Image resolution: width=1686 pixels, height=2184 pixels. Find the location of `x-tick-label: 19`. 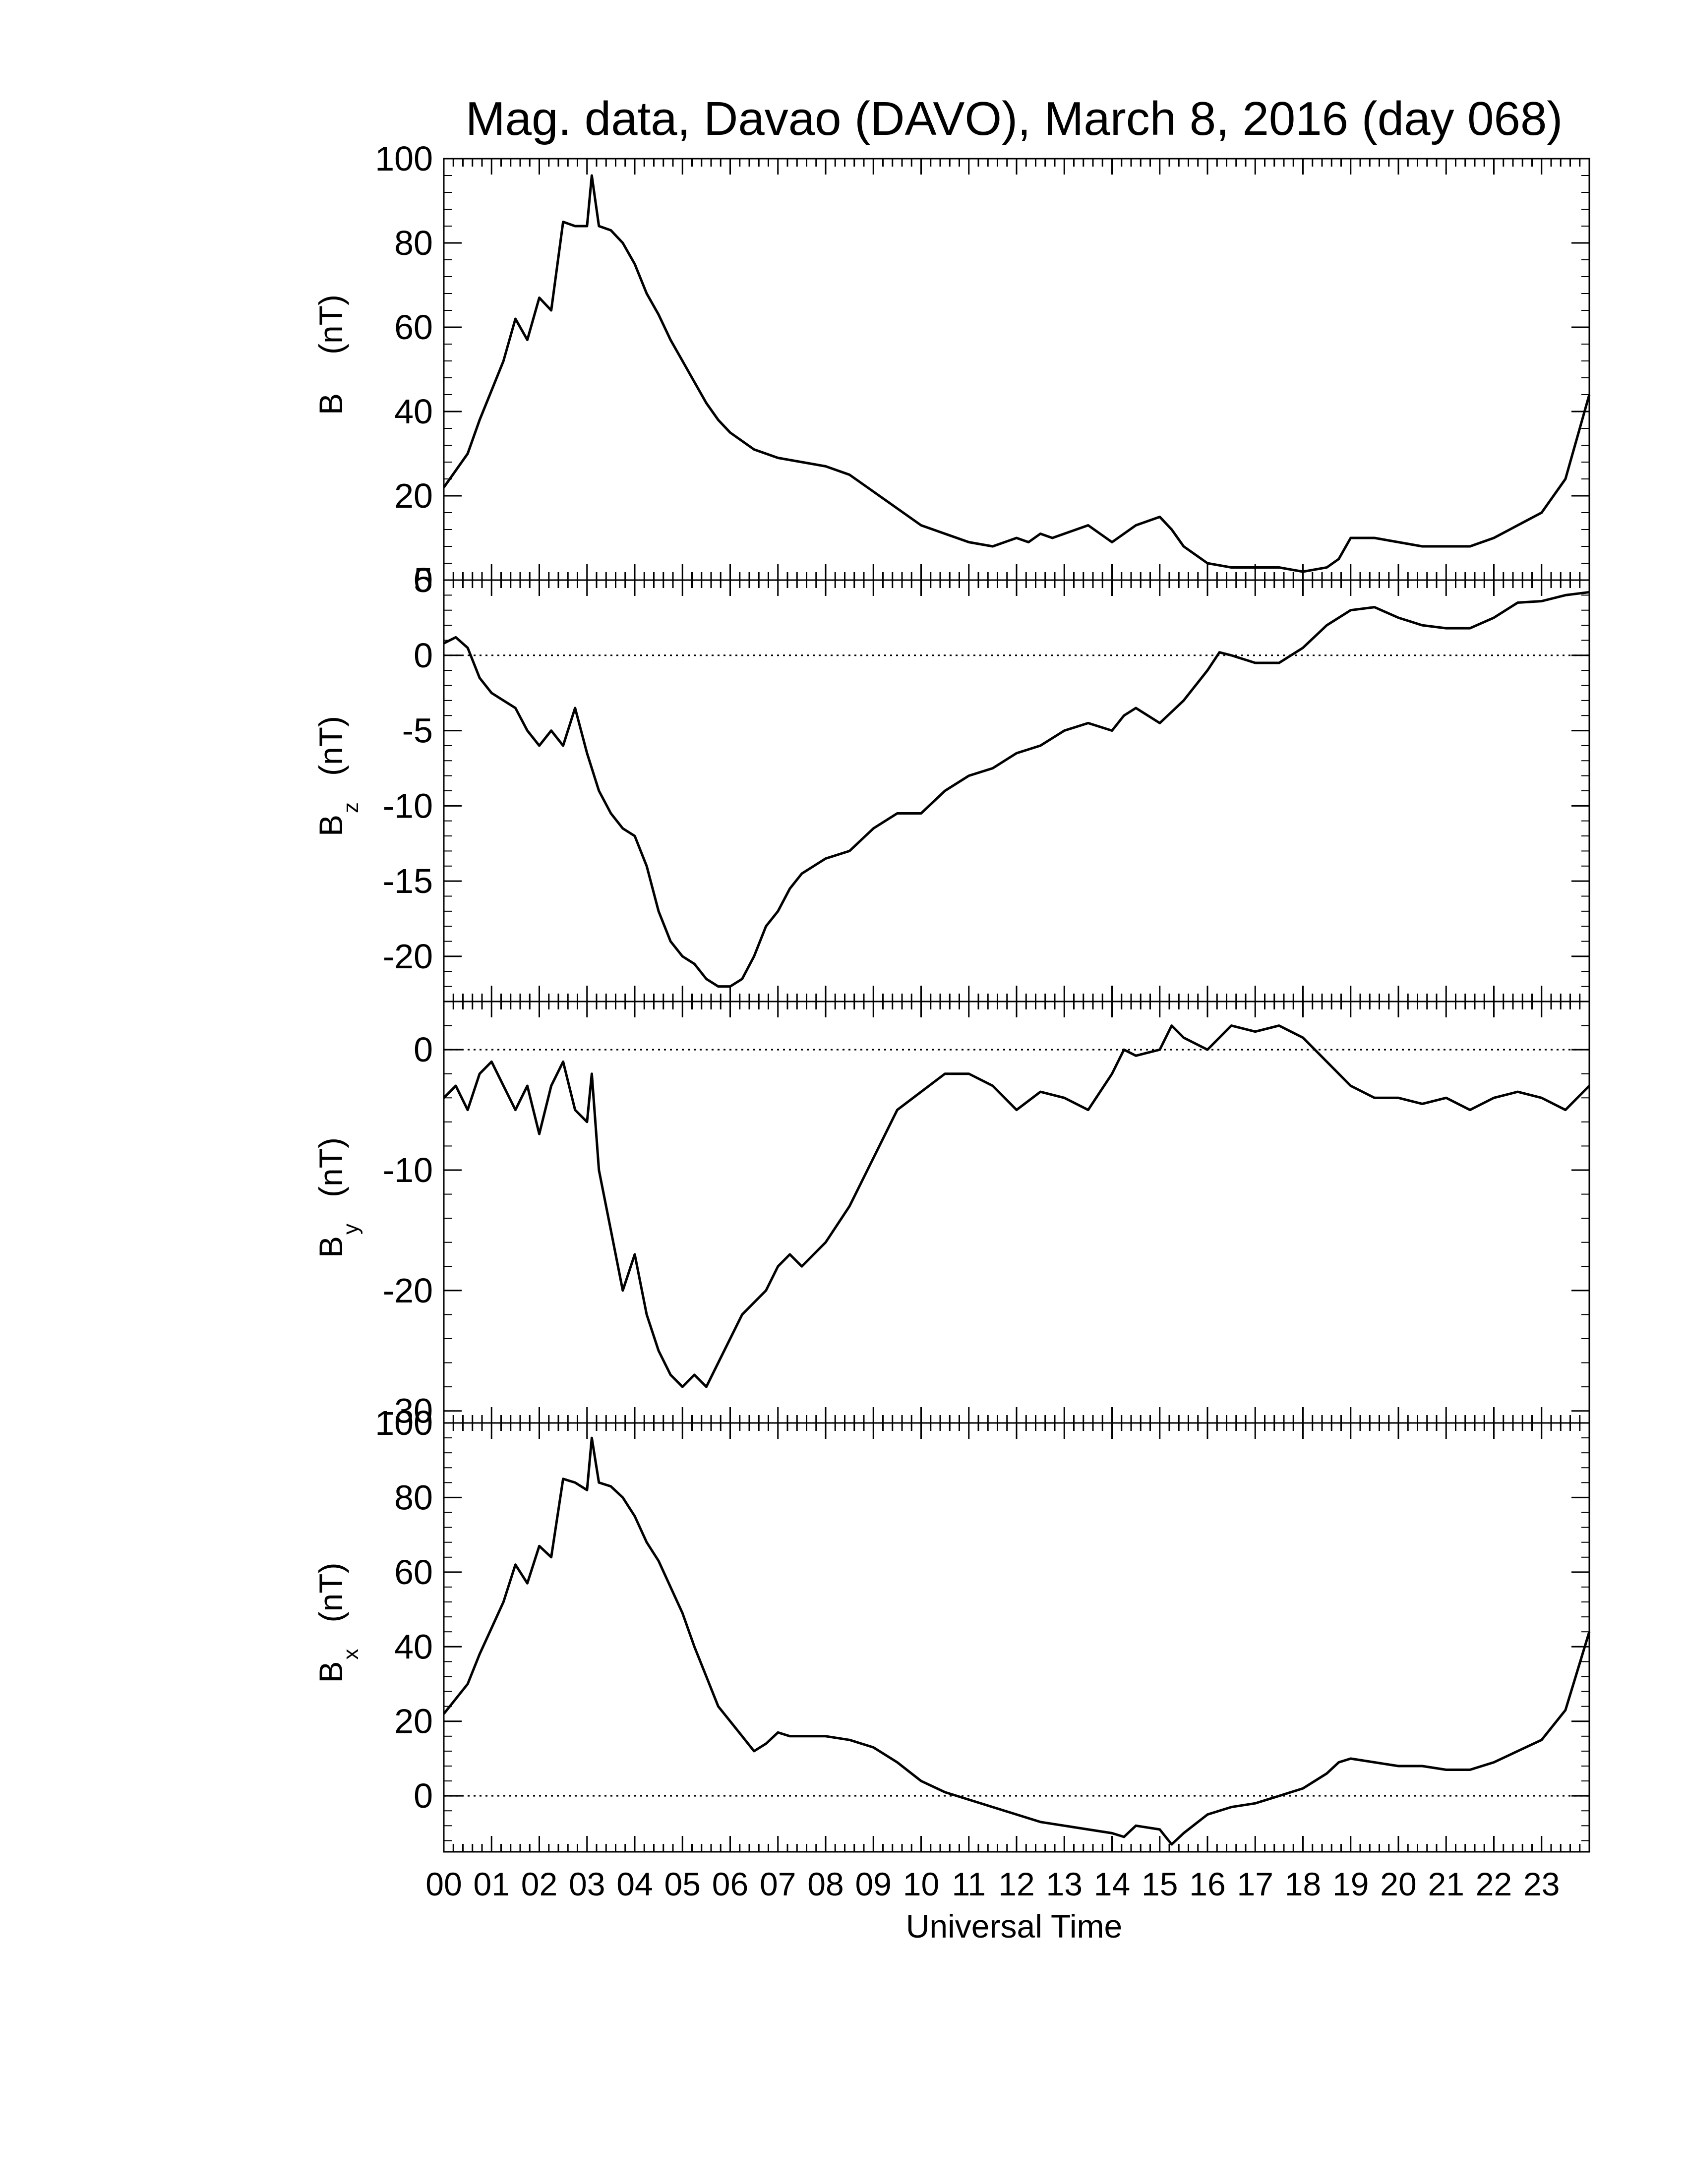

x-tick-label: 19 is located at coordinates (1351, 1884).